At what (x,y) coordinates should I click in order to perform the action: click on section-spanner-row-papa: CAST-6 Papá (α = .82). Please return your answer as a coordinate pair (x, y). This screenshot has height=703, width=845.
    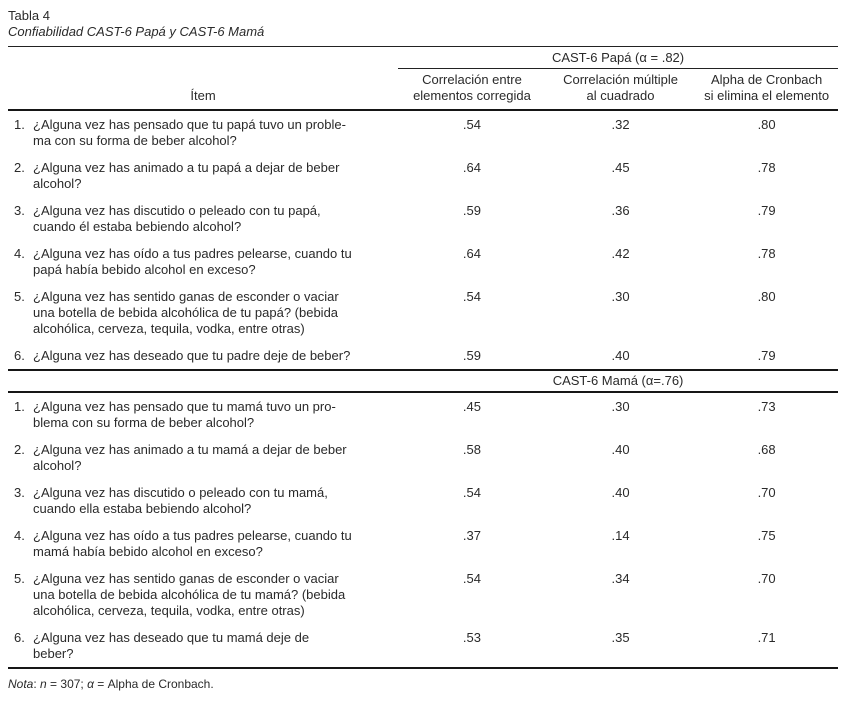
    Looking at the image, I should click on (423, 57).